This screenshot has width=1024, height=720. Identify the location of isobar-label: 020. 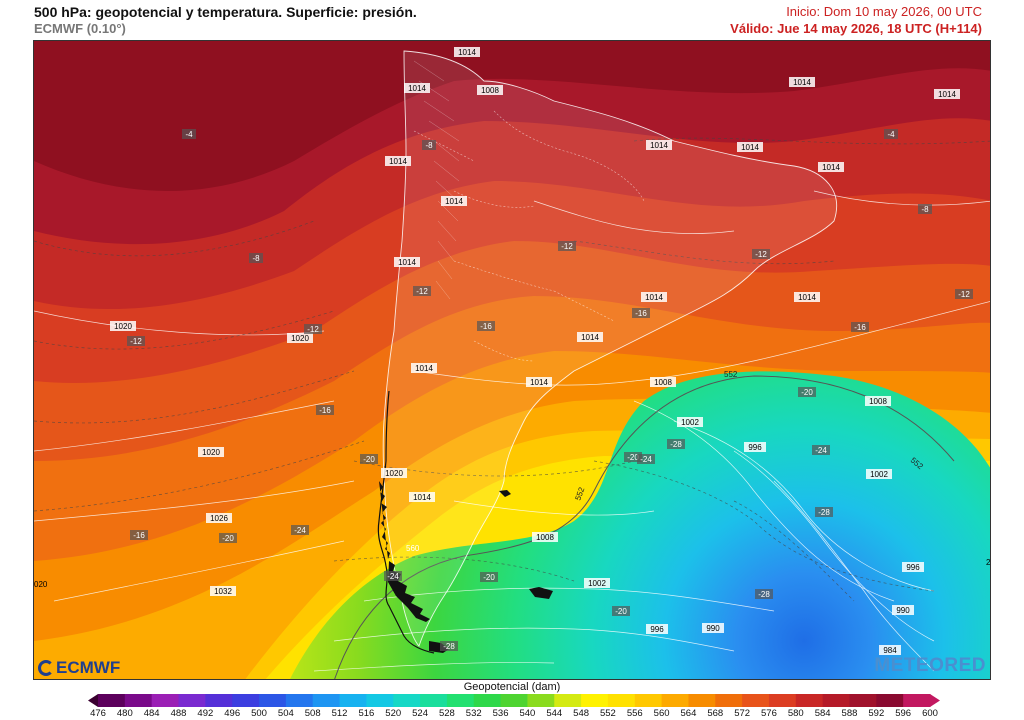
(41, 584).